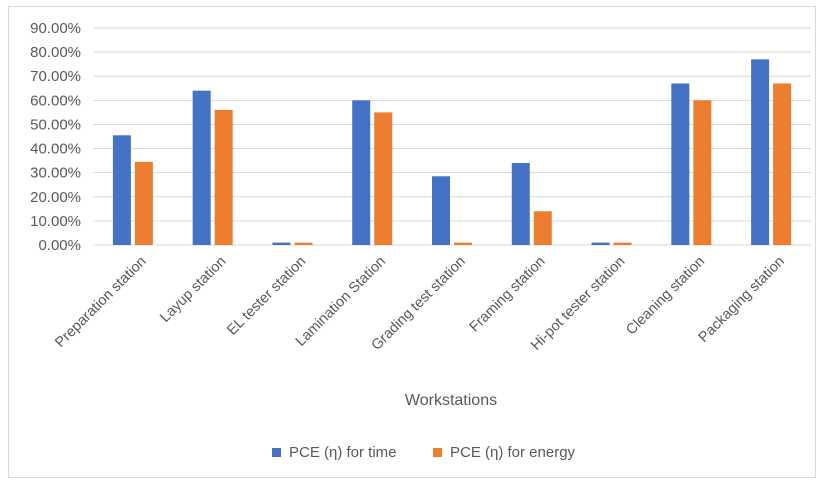 Image resolution: width=819 pixels, height=480 pixels. What do you see at coordinates (665, 296) in the screenshot?
I see `x-category-label: Cleaning station` at bounding box center [665, 296].